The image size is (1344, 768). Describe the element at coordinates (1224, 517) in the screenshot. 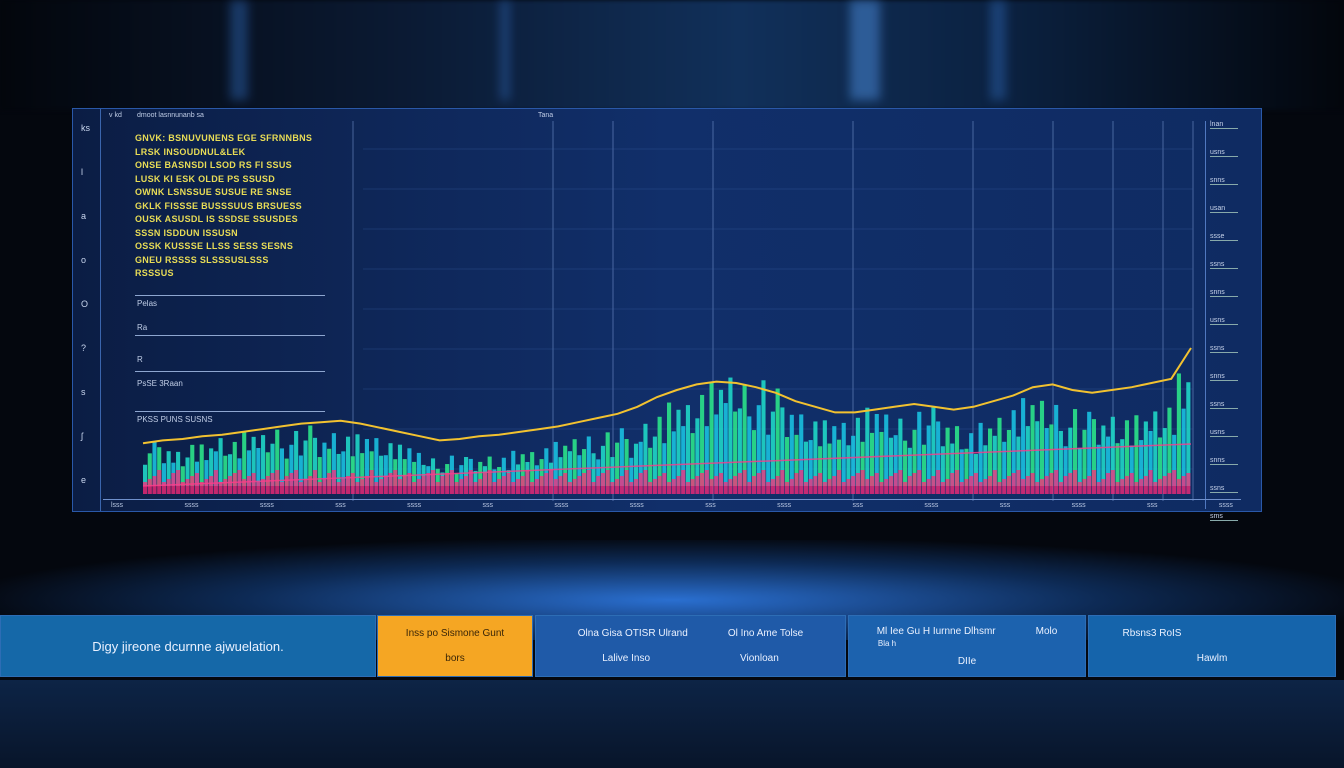

I see `scale-label: sms` at that location.